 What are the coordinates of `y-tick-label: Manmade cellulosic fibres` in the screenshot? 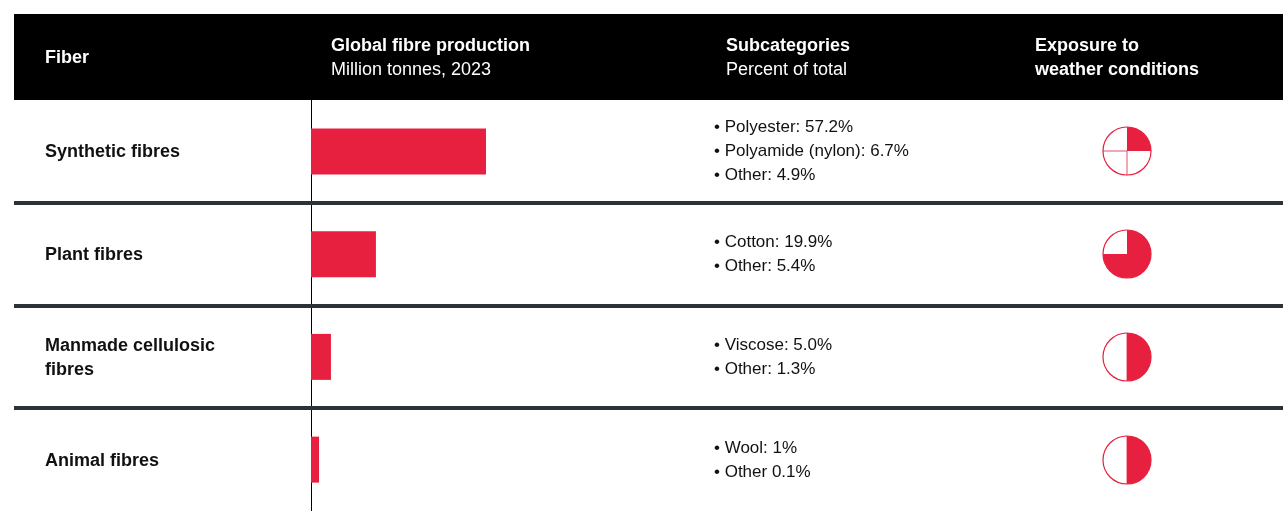 It's located at (133, 356).